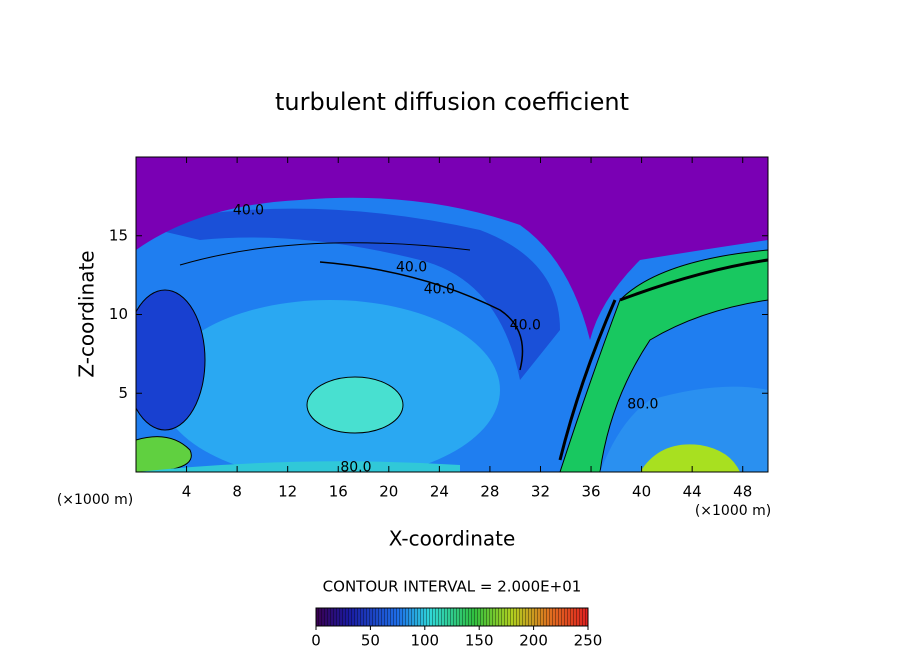 The height and width of the screenshot is (654, 904). I want to click on x-tick-label: 40, so click(641, 492).